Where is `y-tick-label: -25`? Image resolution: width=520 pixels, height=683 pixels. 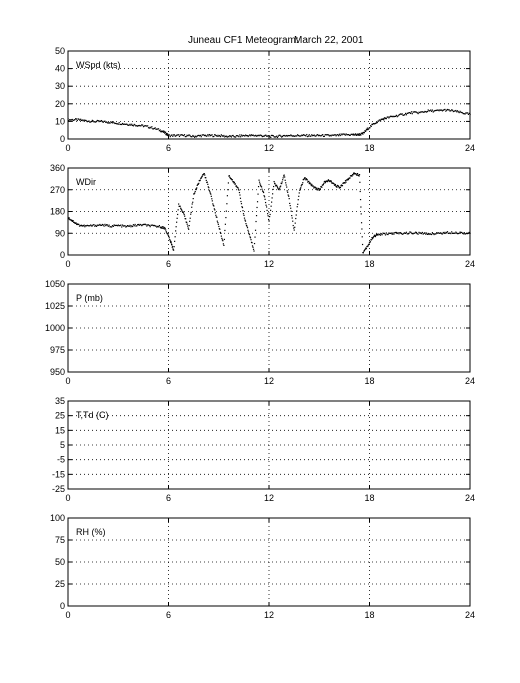
y-tick-label: -25 is located at coordinates (58, 489).